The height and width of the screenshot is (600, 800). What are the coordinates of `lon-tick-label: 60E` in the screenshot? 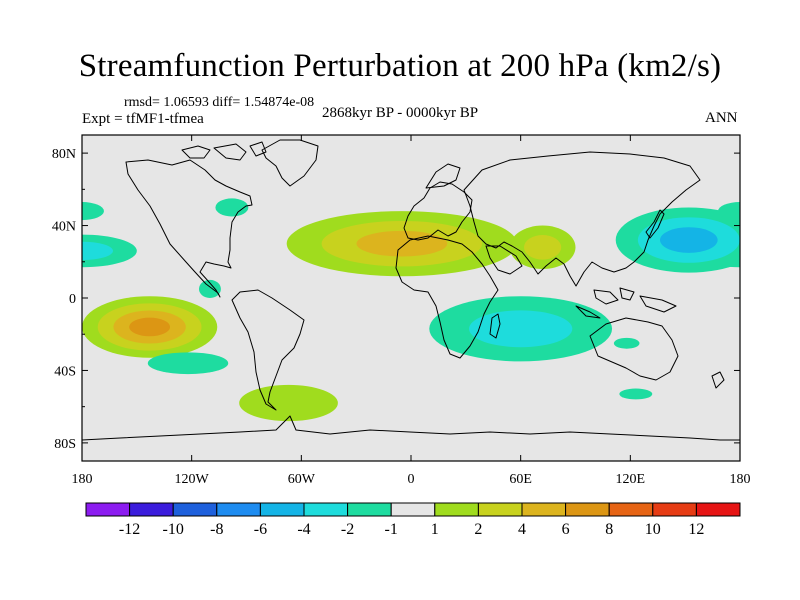 It's located at (520, 479).